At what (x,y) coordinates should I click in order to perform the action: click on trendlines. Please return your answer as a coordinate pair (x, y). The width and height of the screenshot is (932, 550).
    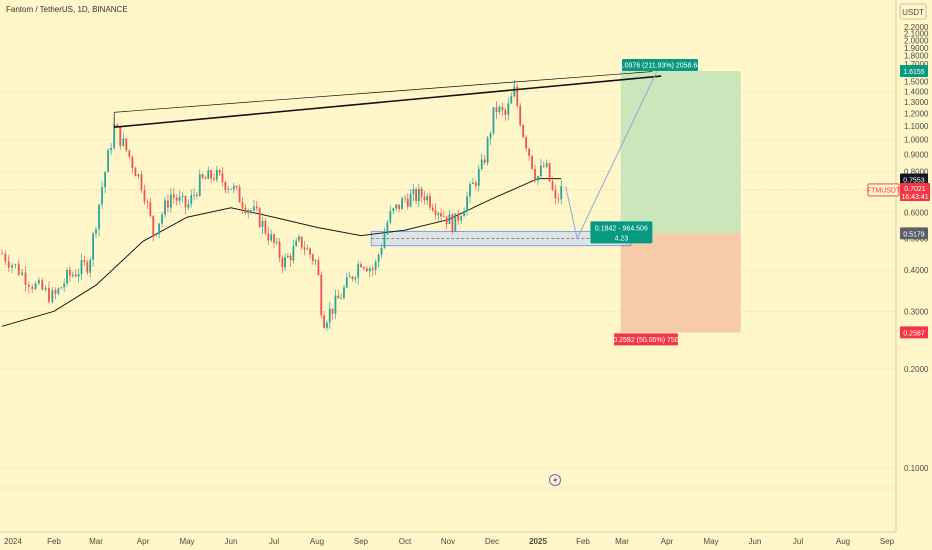
    Looking at the image, I should click on (387, 99).